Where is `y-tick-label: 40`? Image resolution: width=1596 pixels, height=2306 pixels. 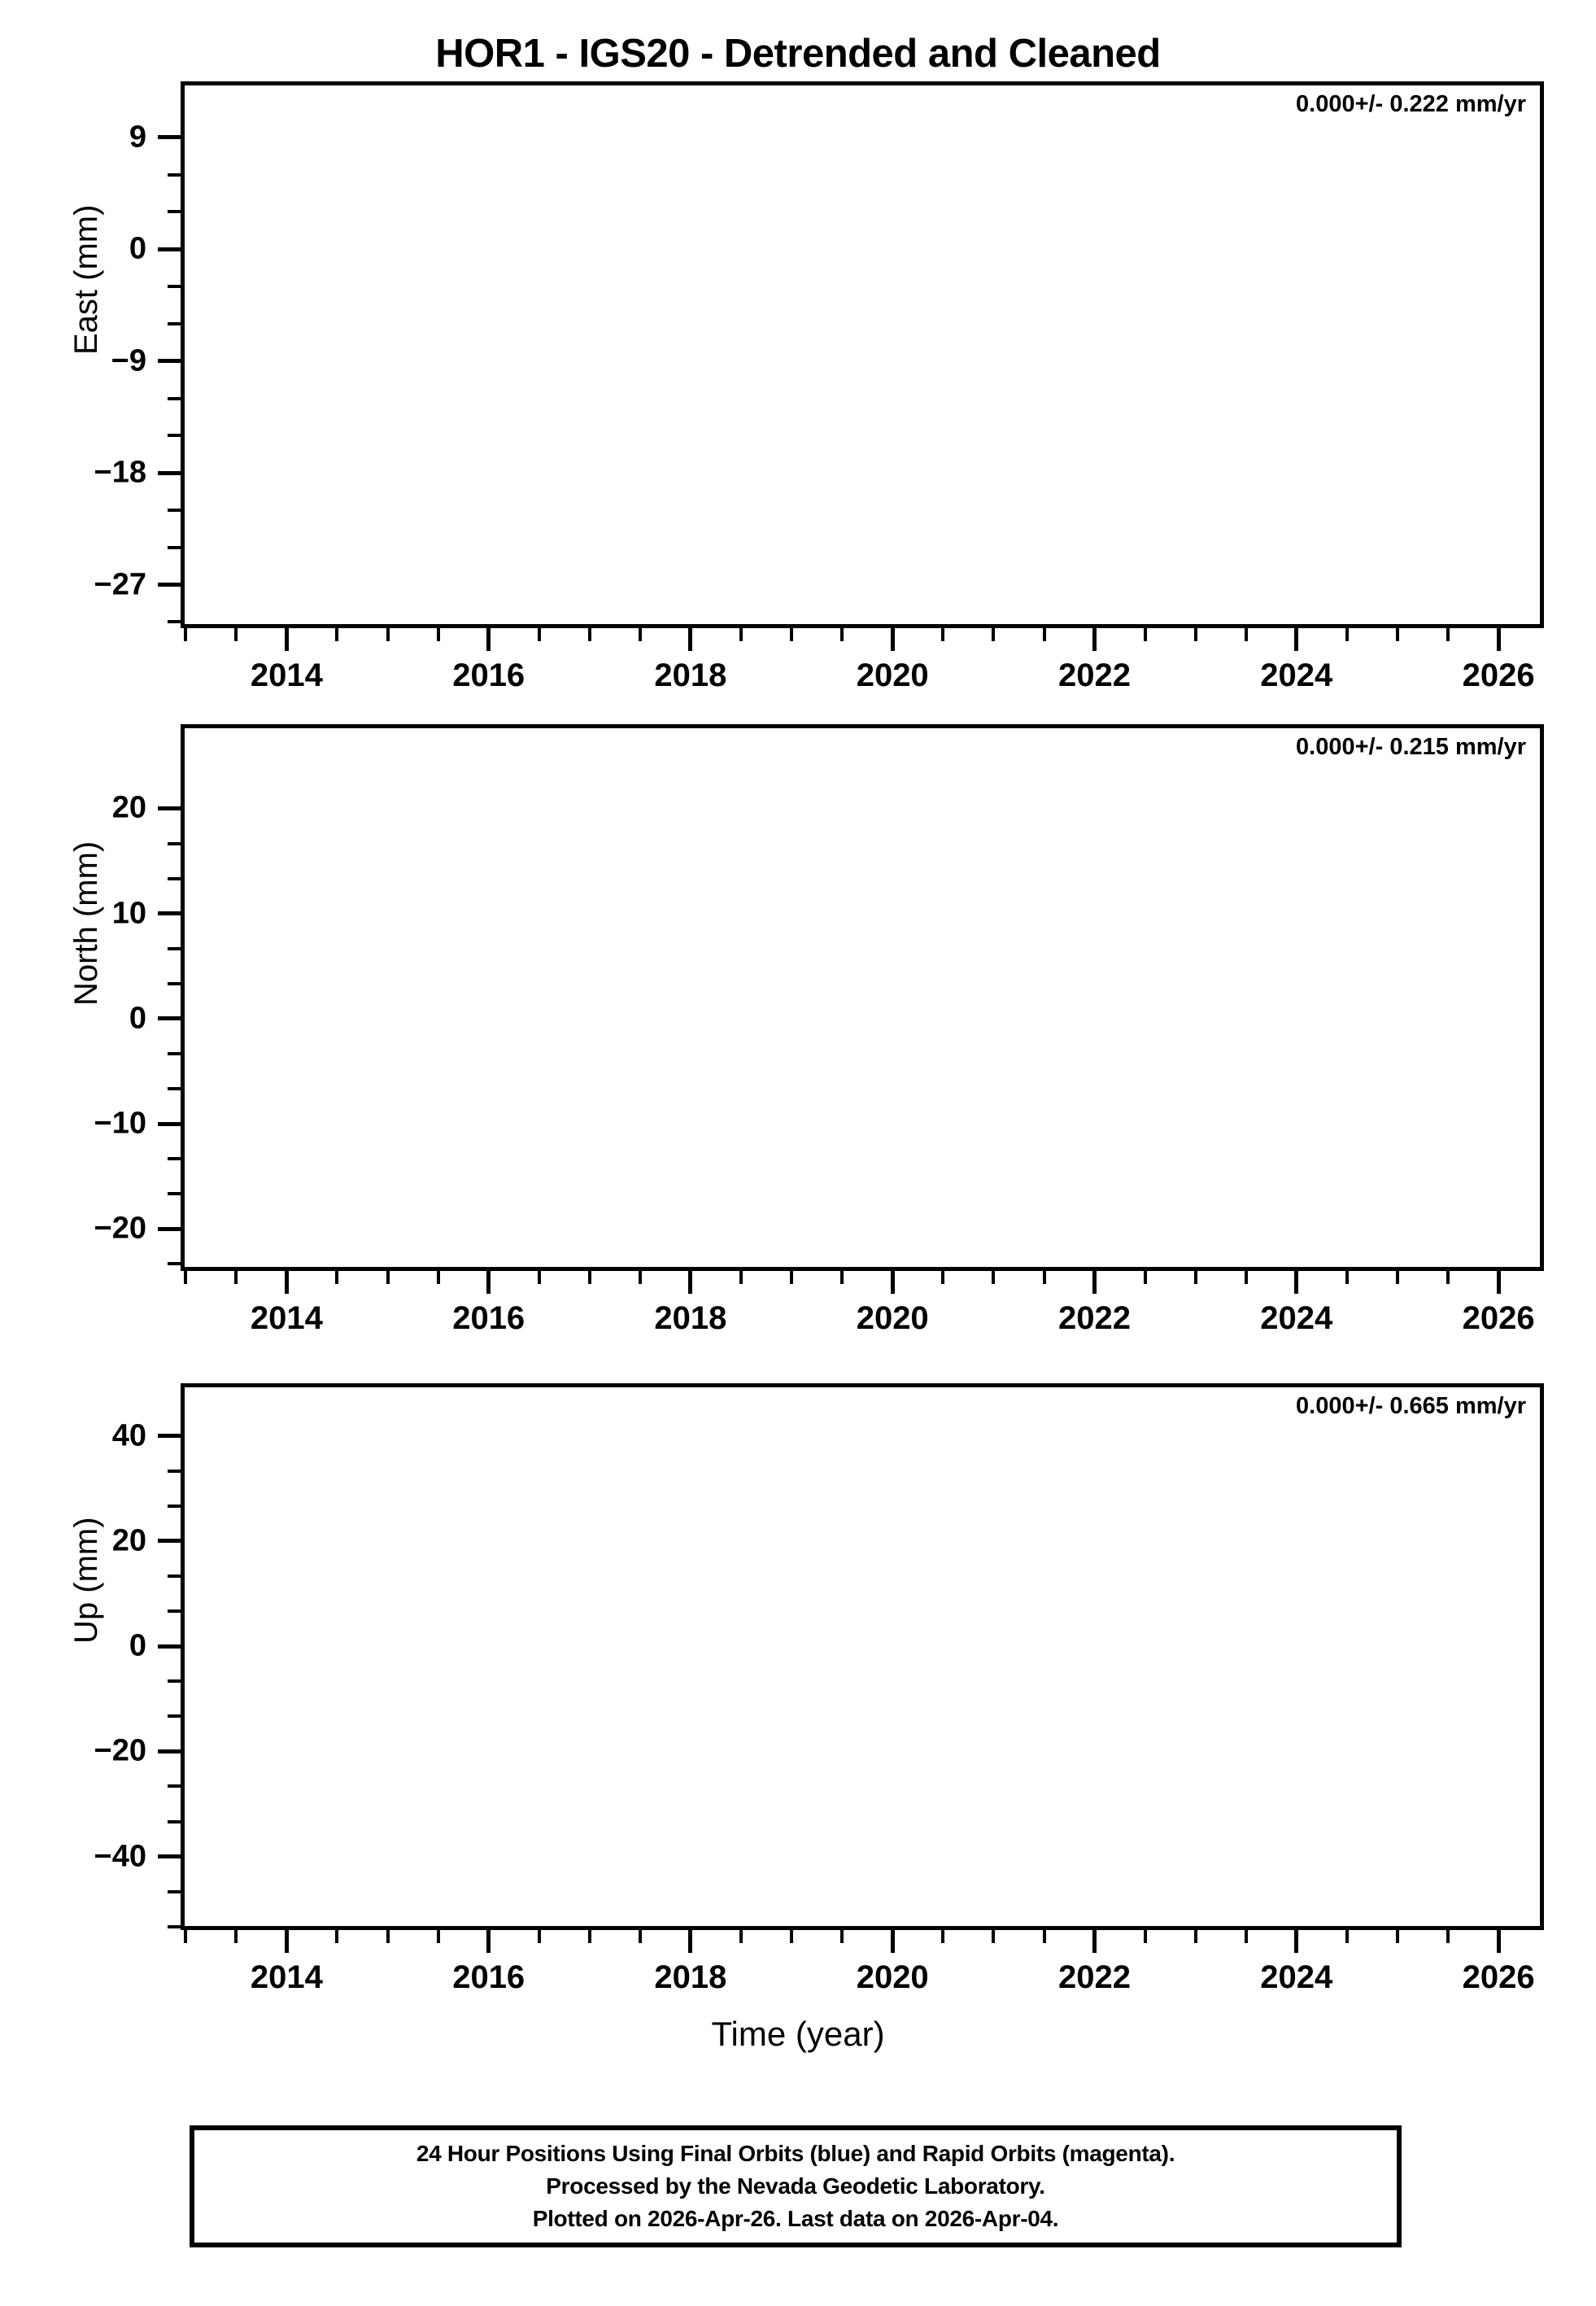
y-tick-label: 40 is located at coordinates (128, 1435).